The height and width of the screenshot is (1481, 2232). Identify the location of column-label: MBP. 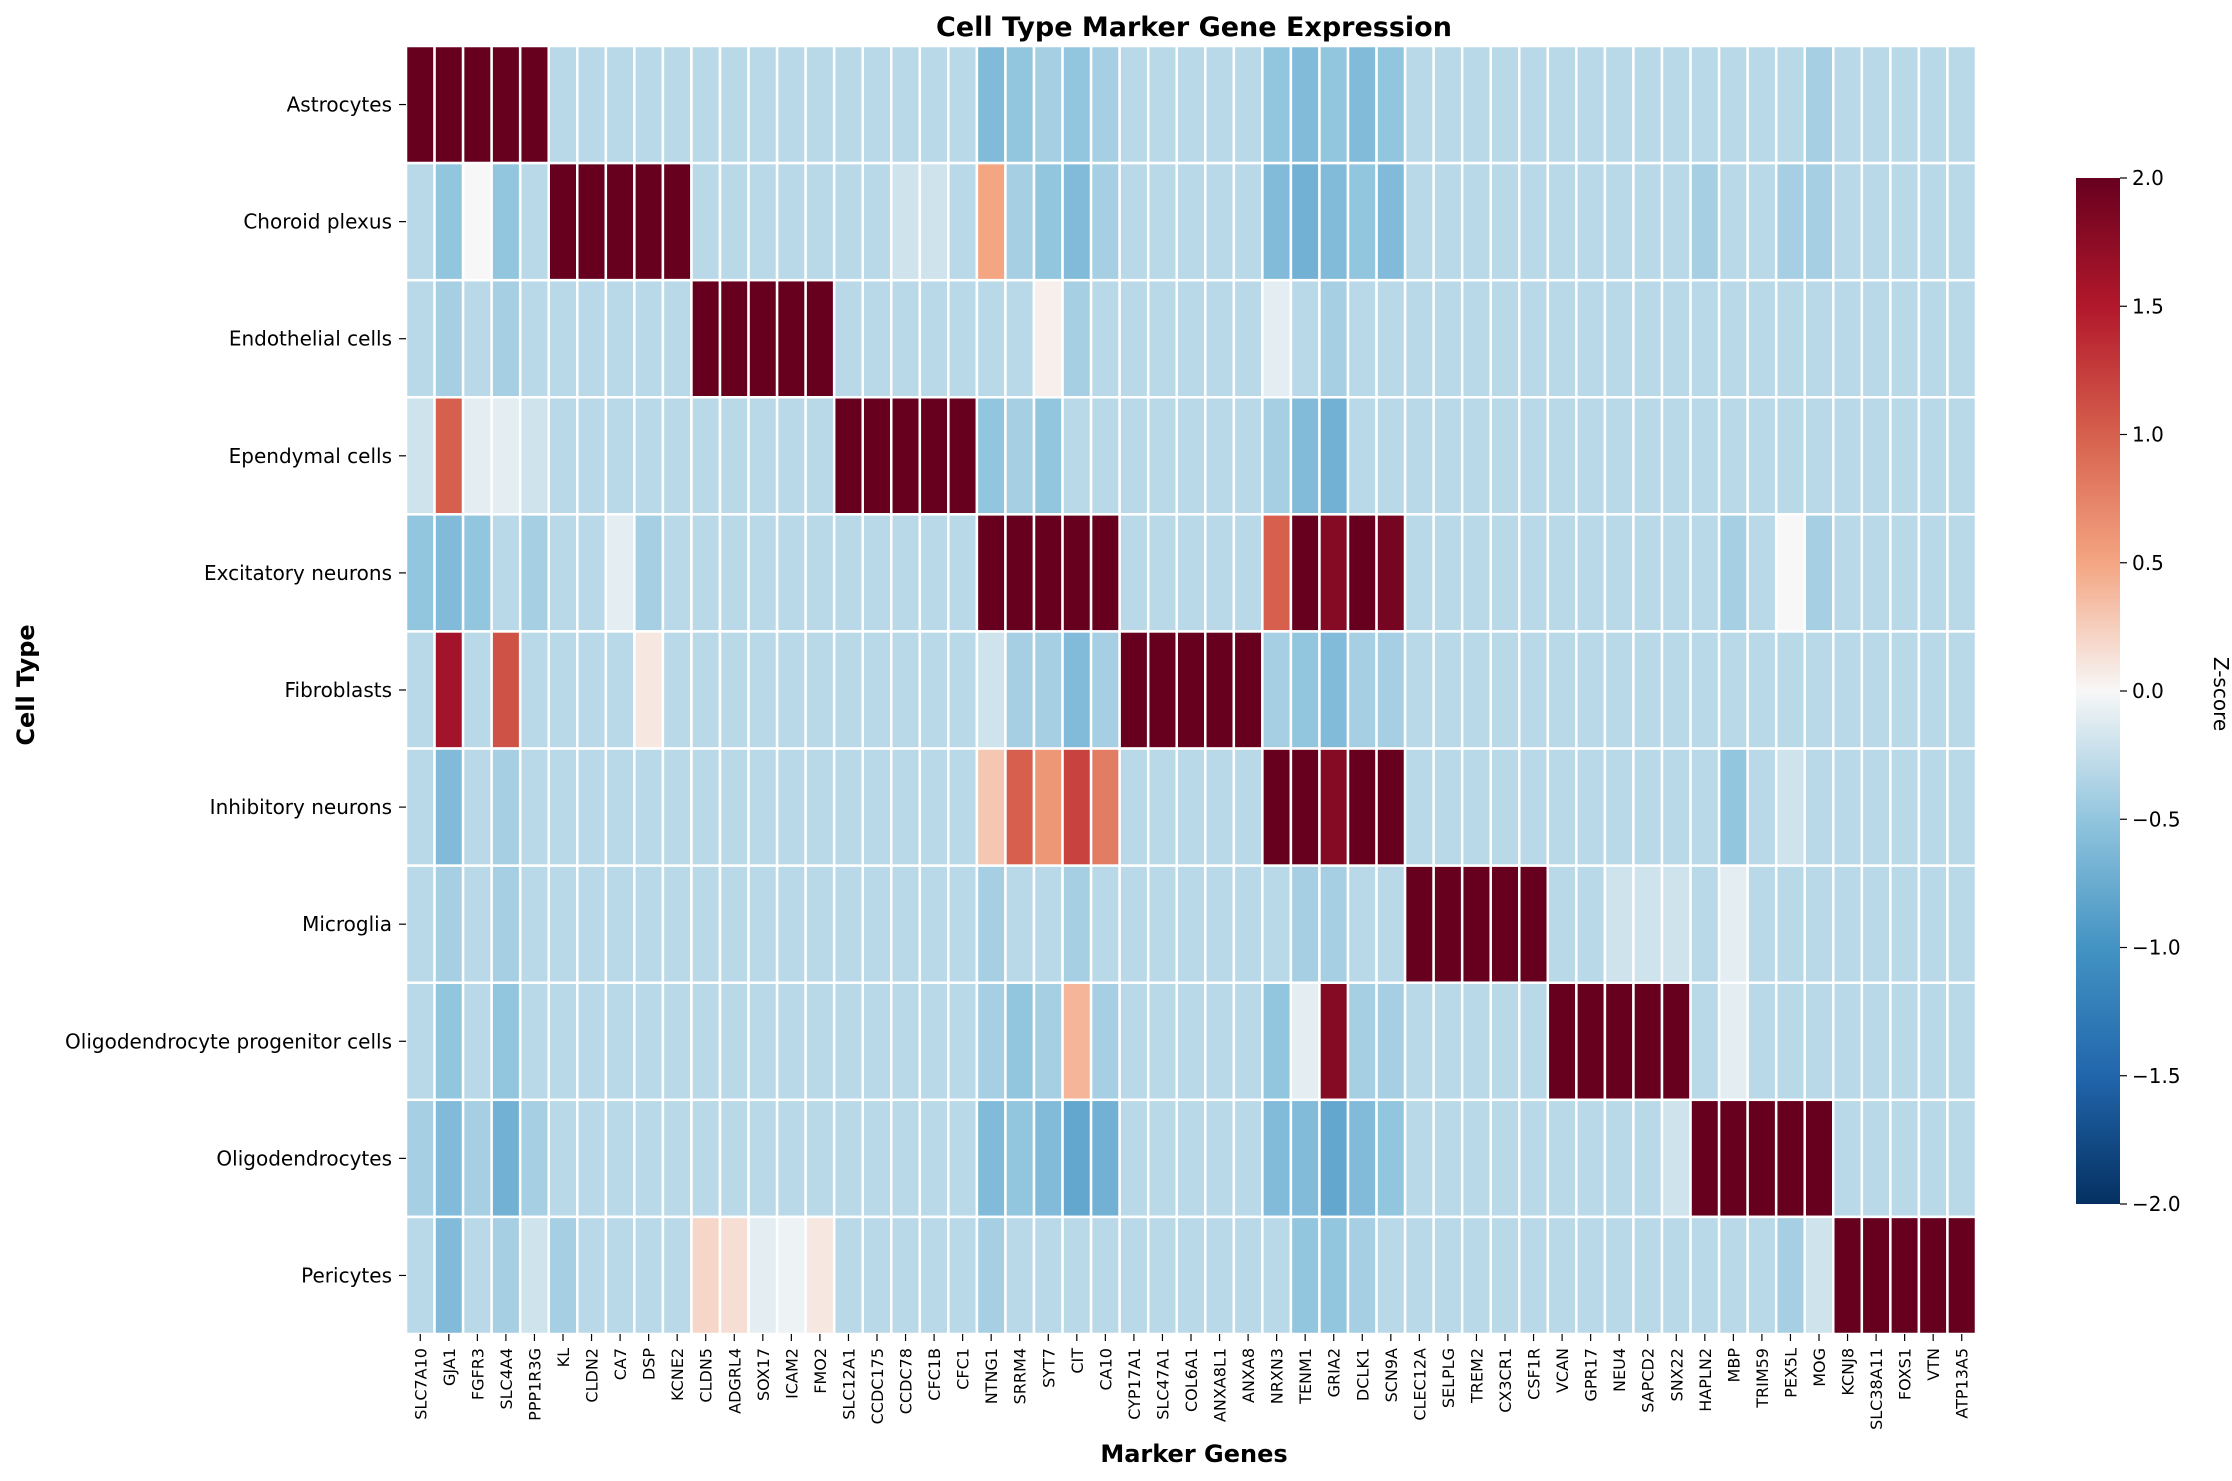
(1733, 1365).